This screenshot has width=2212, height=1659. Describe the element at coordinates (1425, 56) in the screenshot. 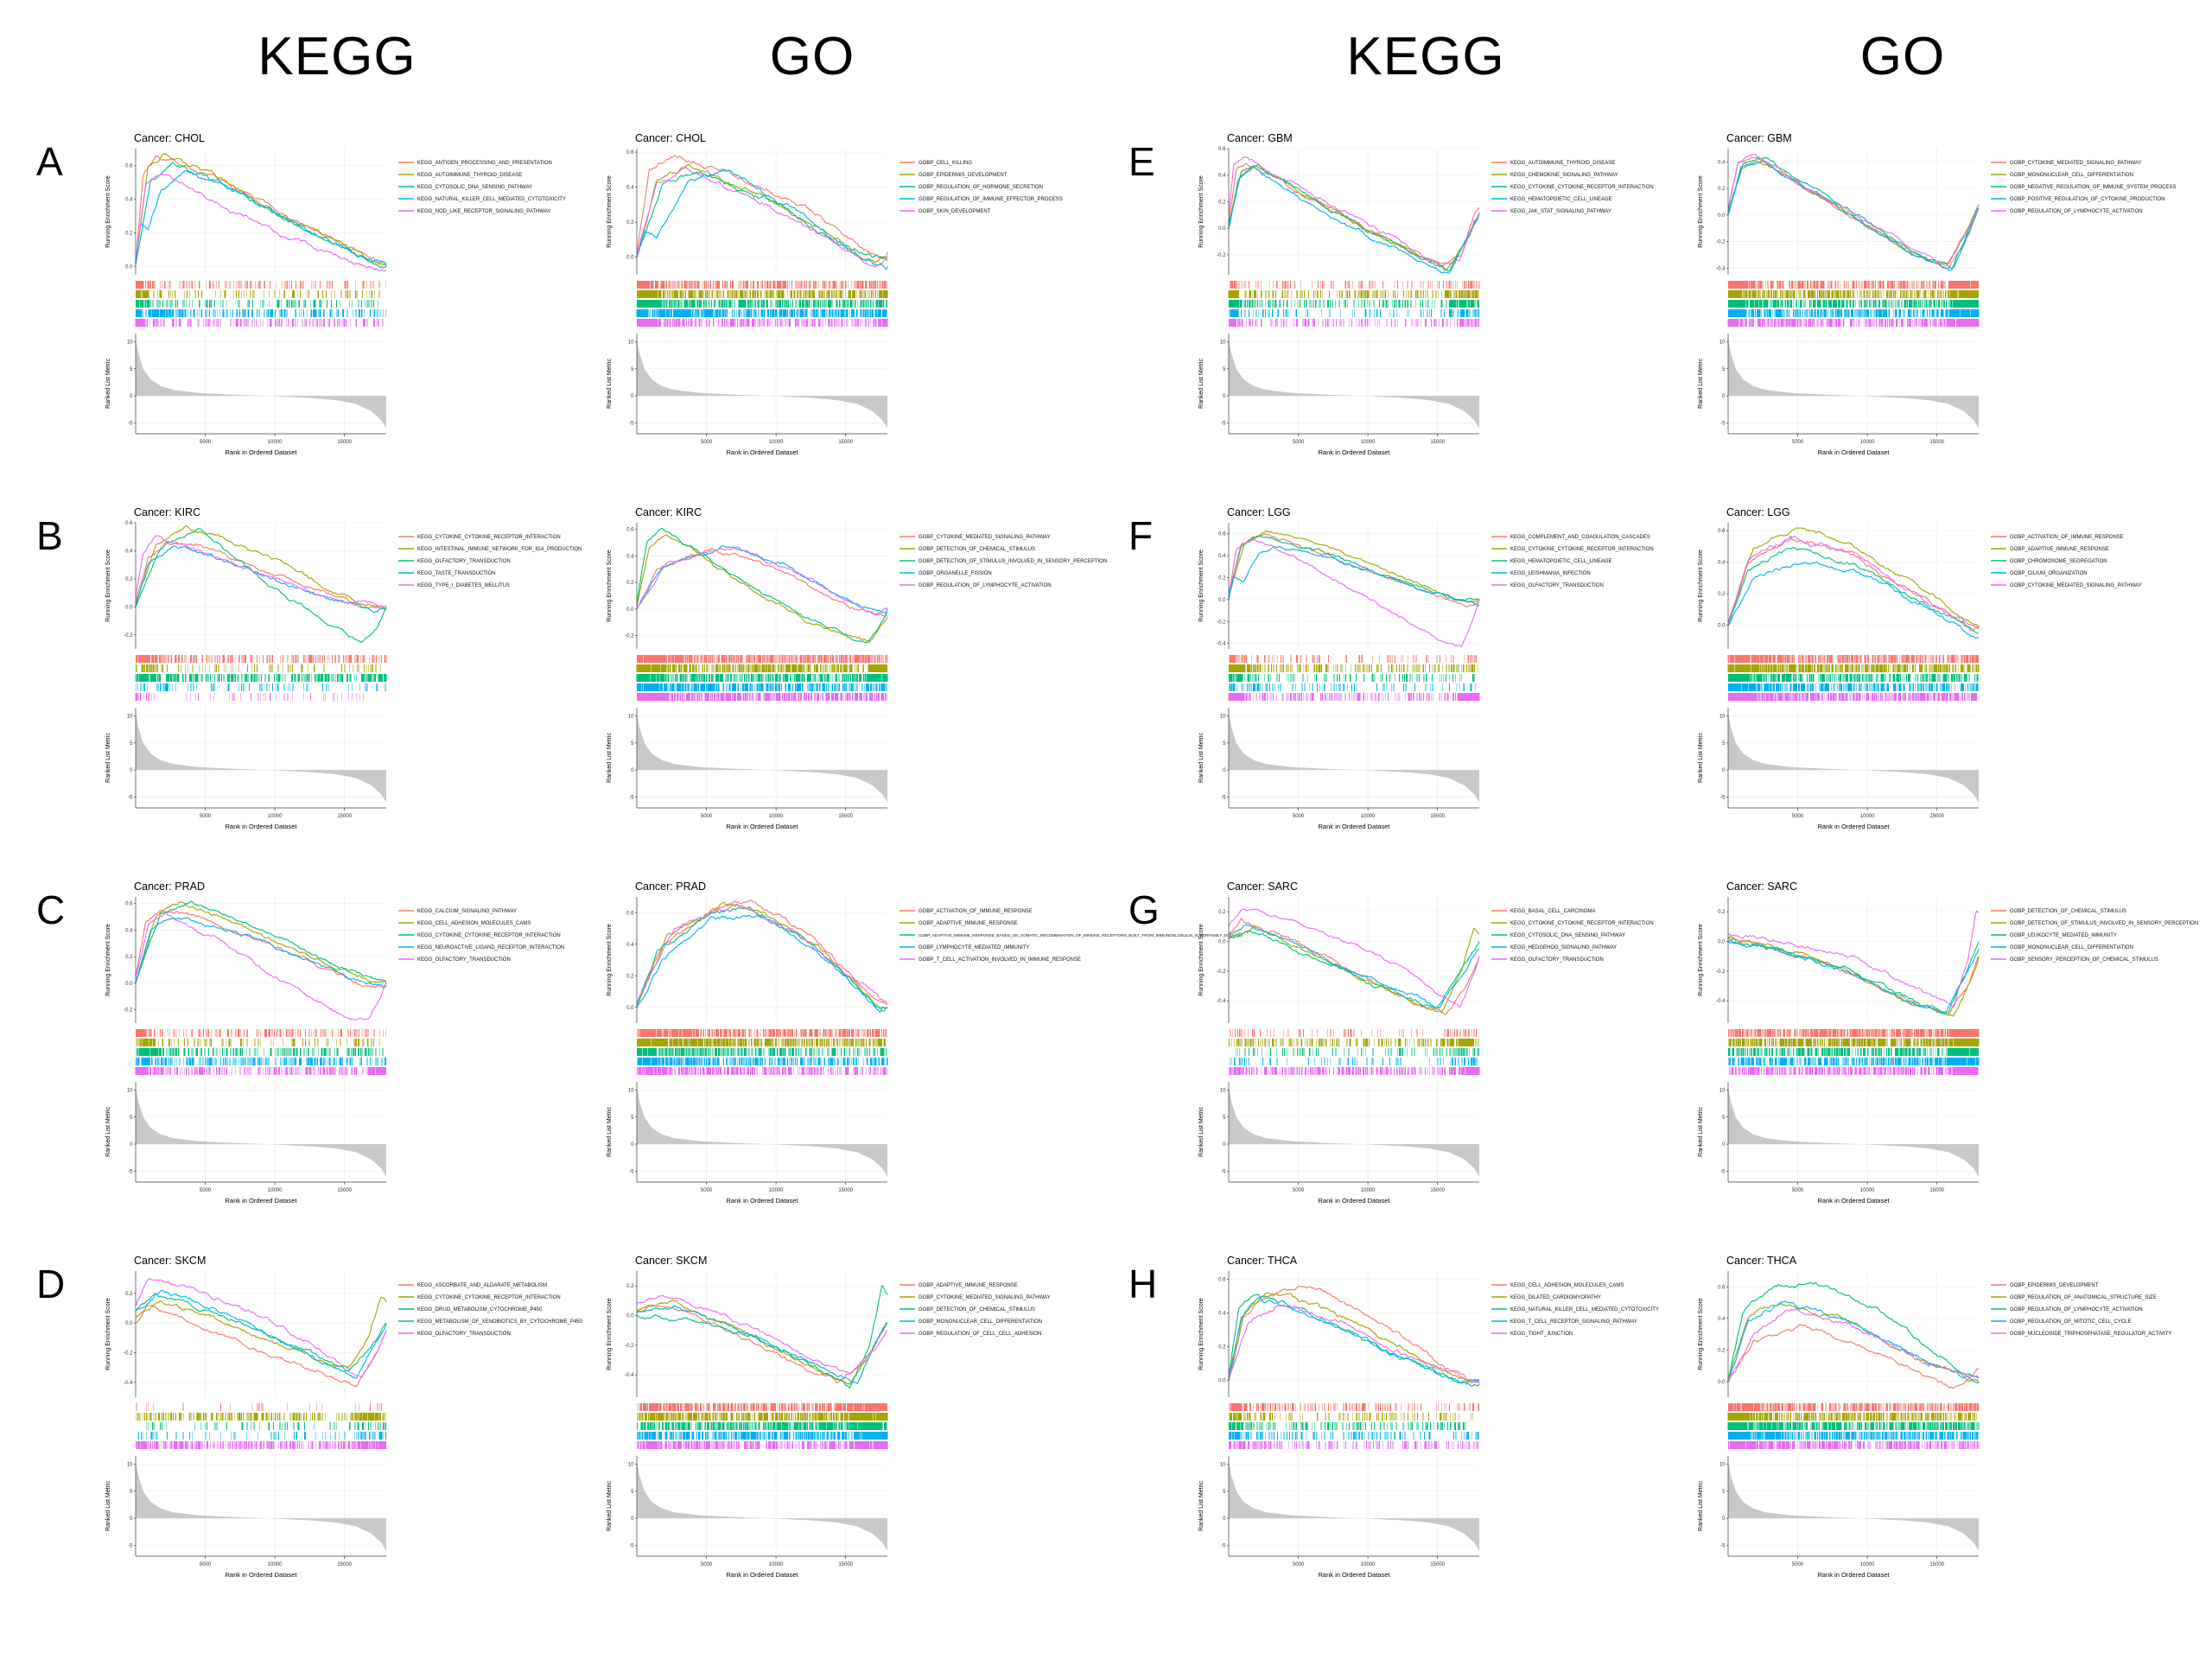

I see `column-header-kegg-right: KEGG` at that location.